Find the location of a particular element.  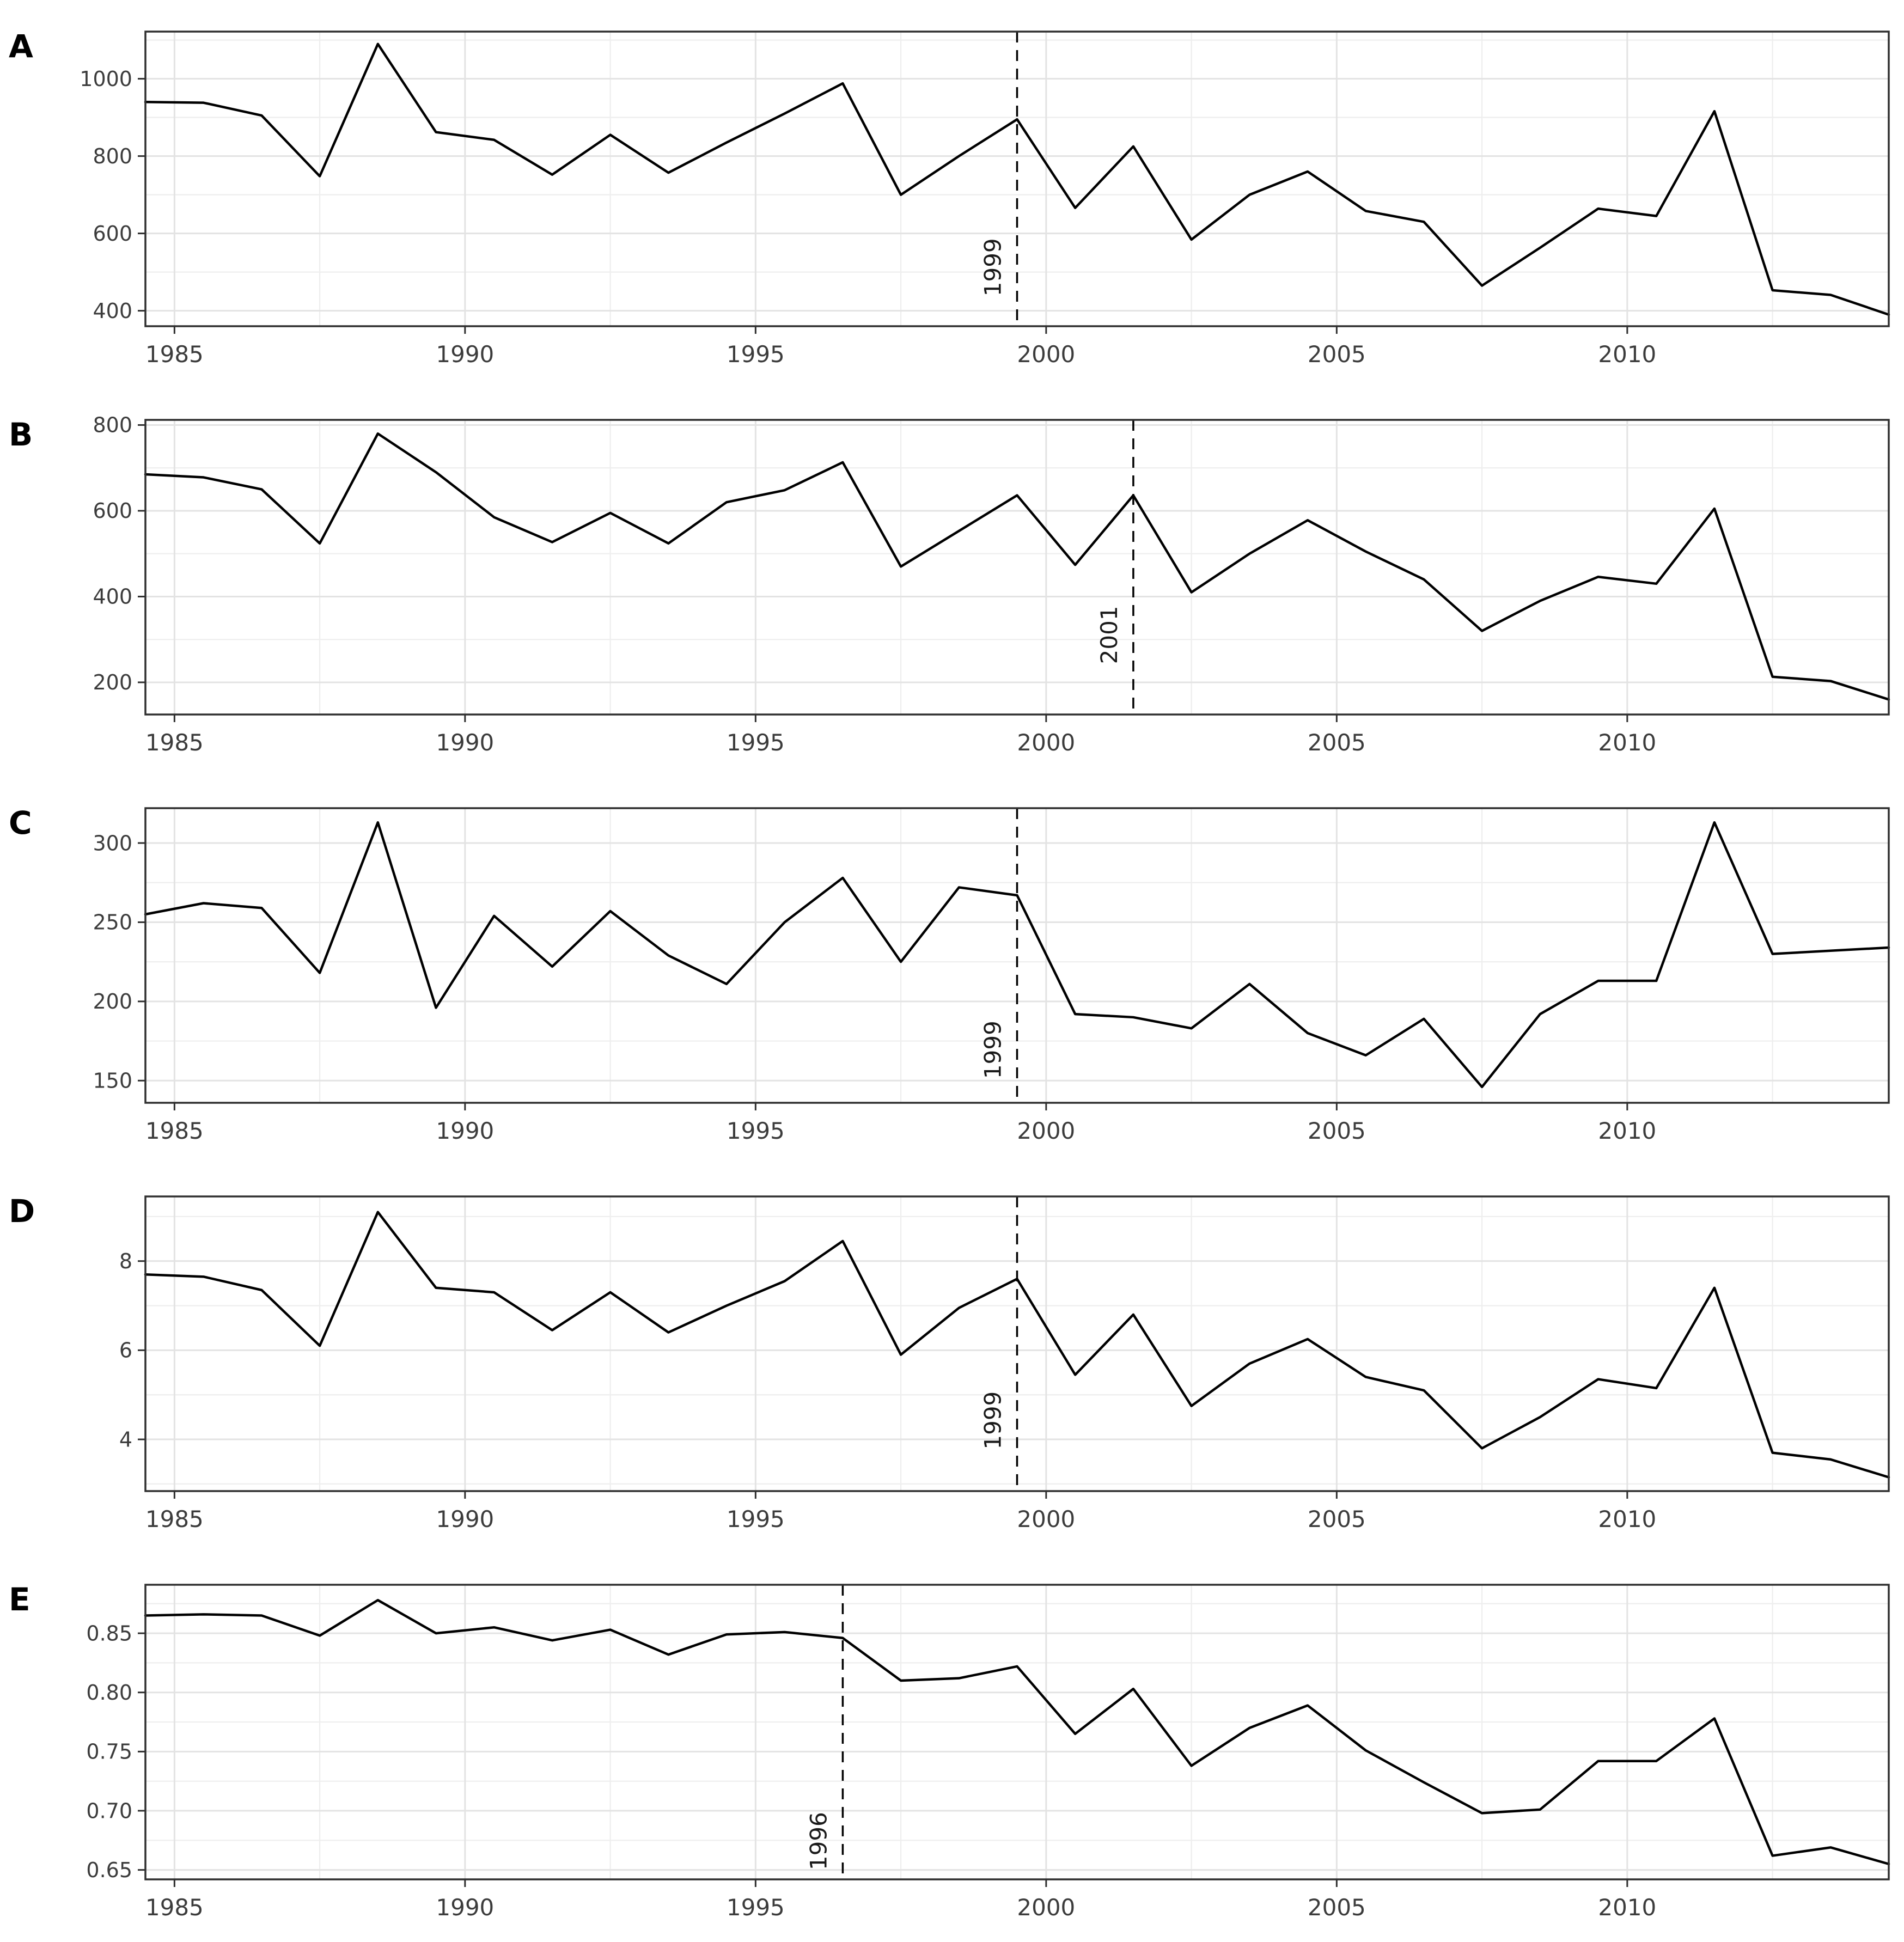

panel-a-label: A is located at coordinates (21, 47).